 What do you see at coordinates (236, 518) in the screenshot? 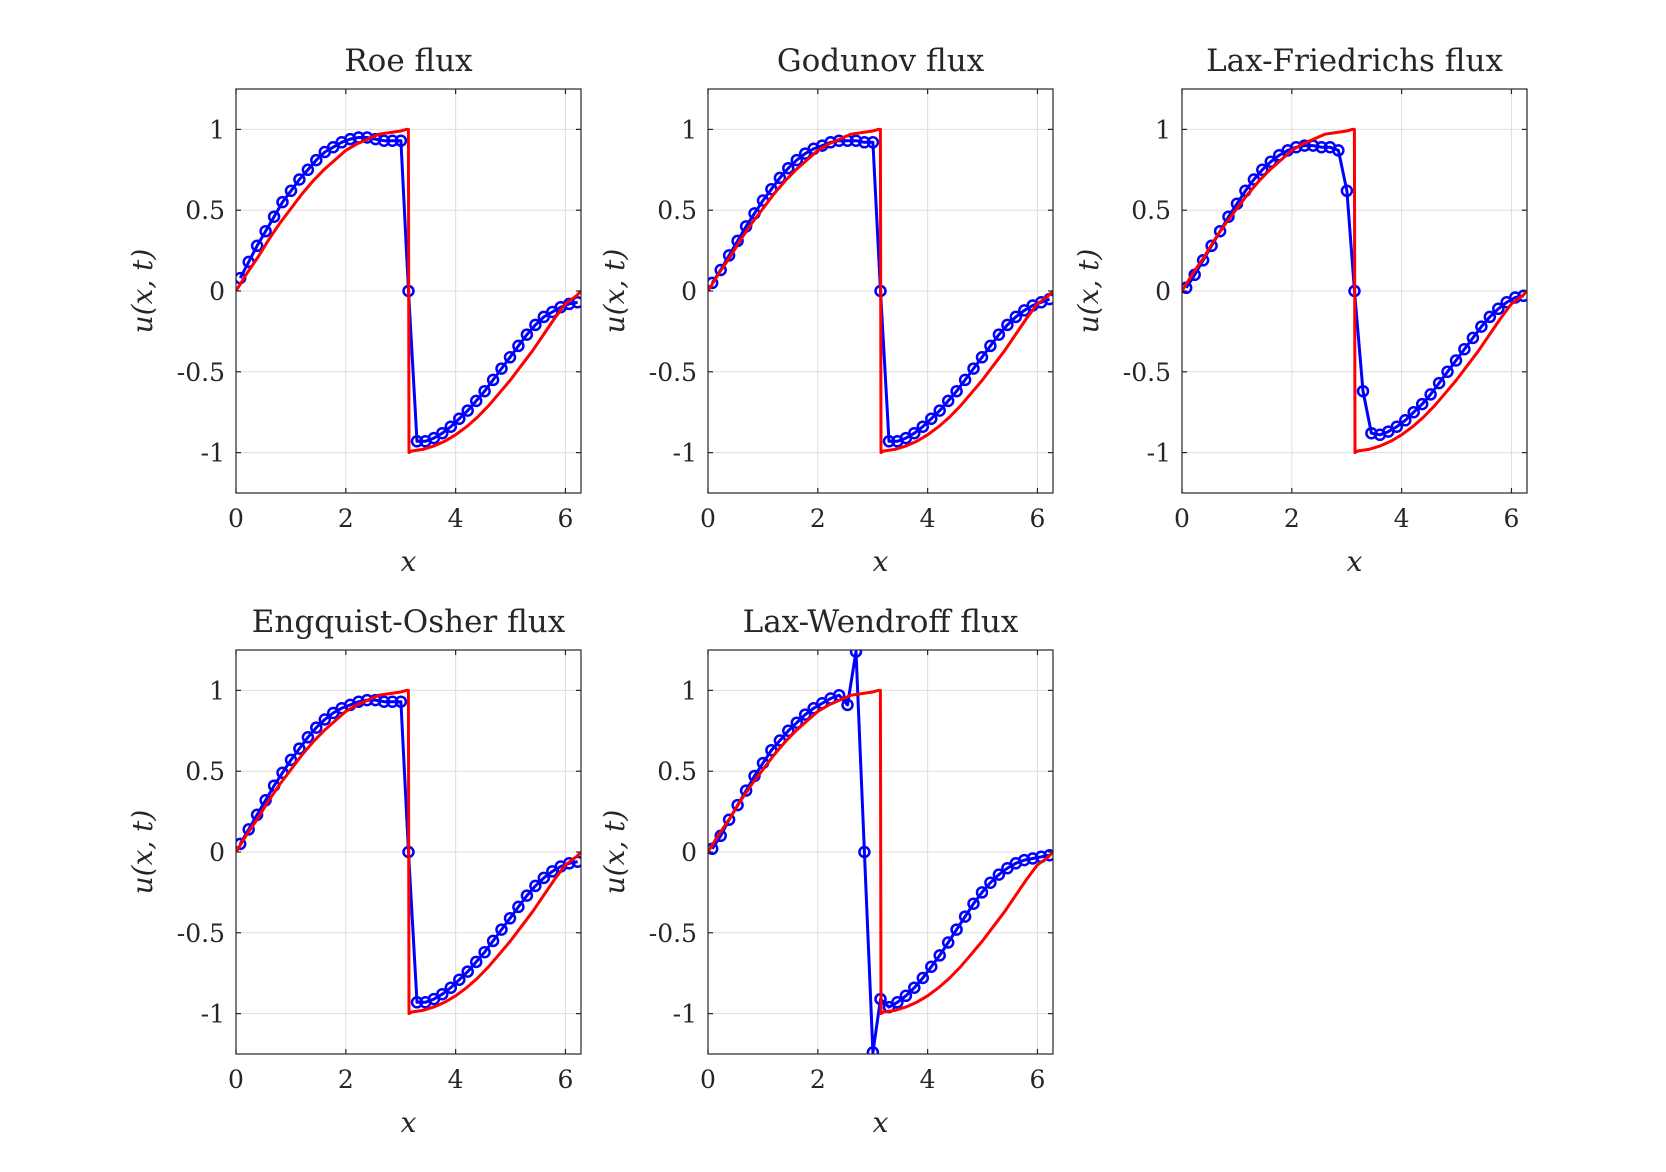
I see `x-tick-label: 0` at bounding box center [236, 518].